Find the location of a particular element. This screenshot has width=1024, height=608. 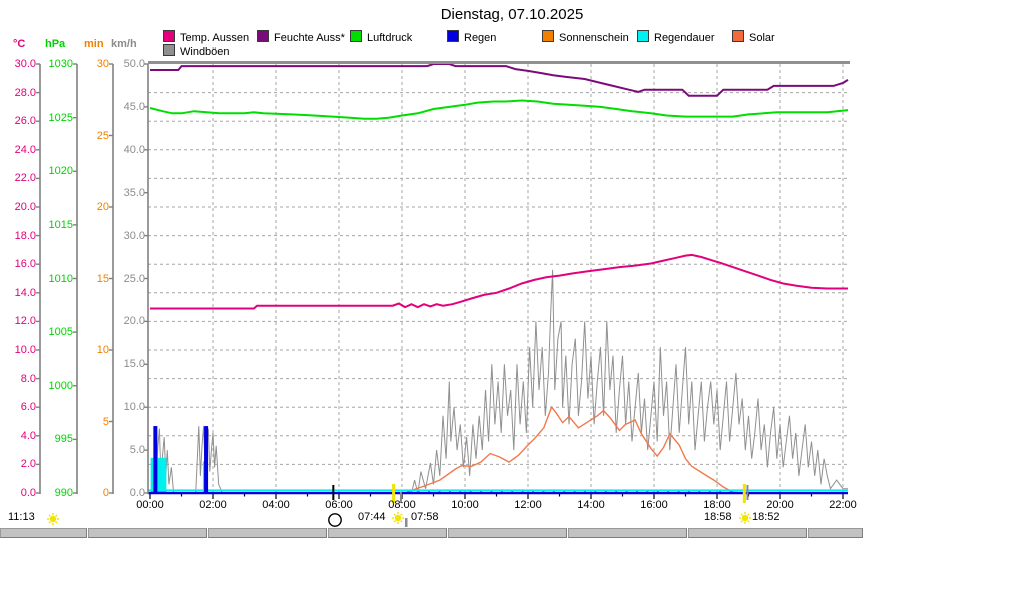

legend-item-feuchte-auss-: Feuchte Auss* is located at coordinates (301, 37).